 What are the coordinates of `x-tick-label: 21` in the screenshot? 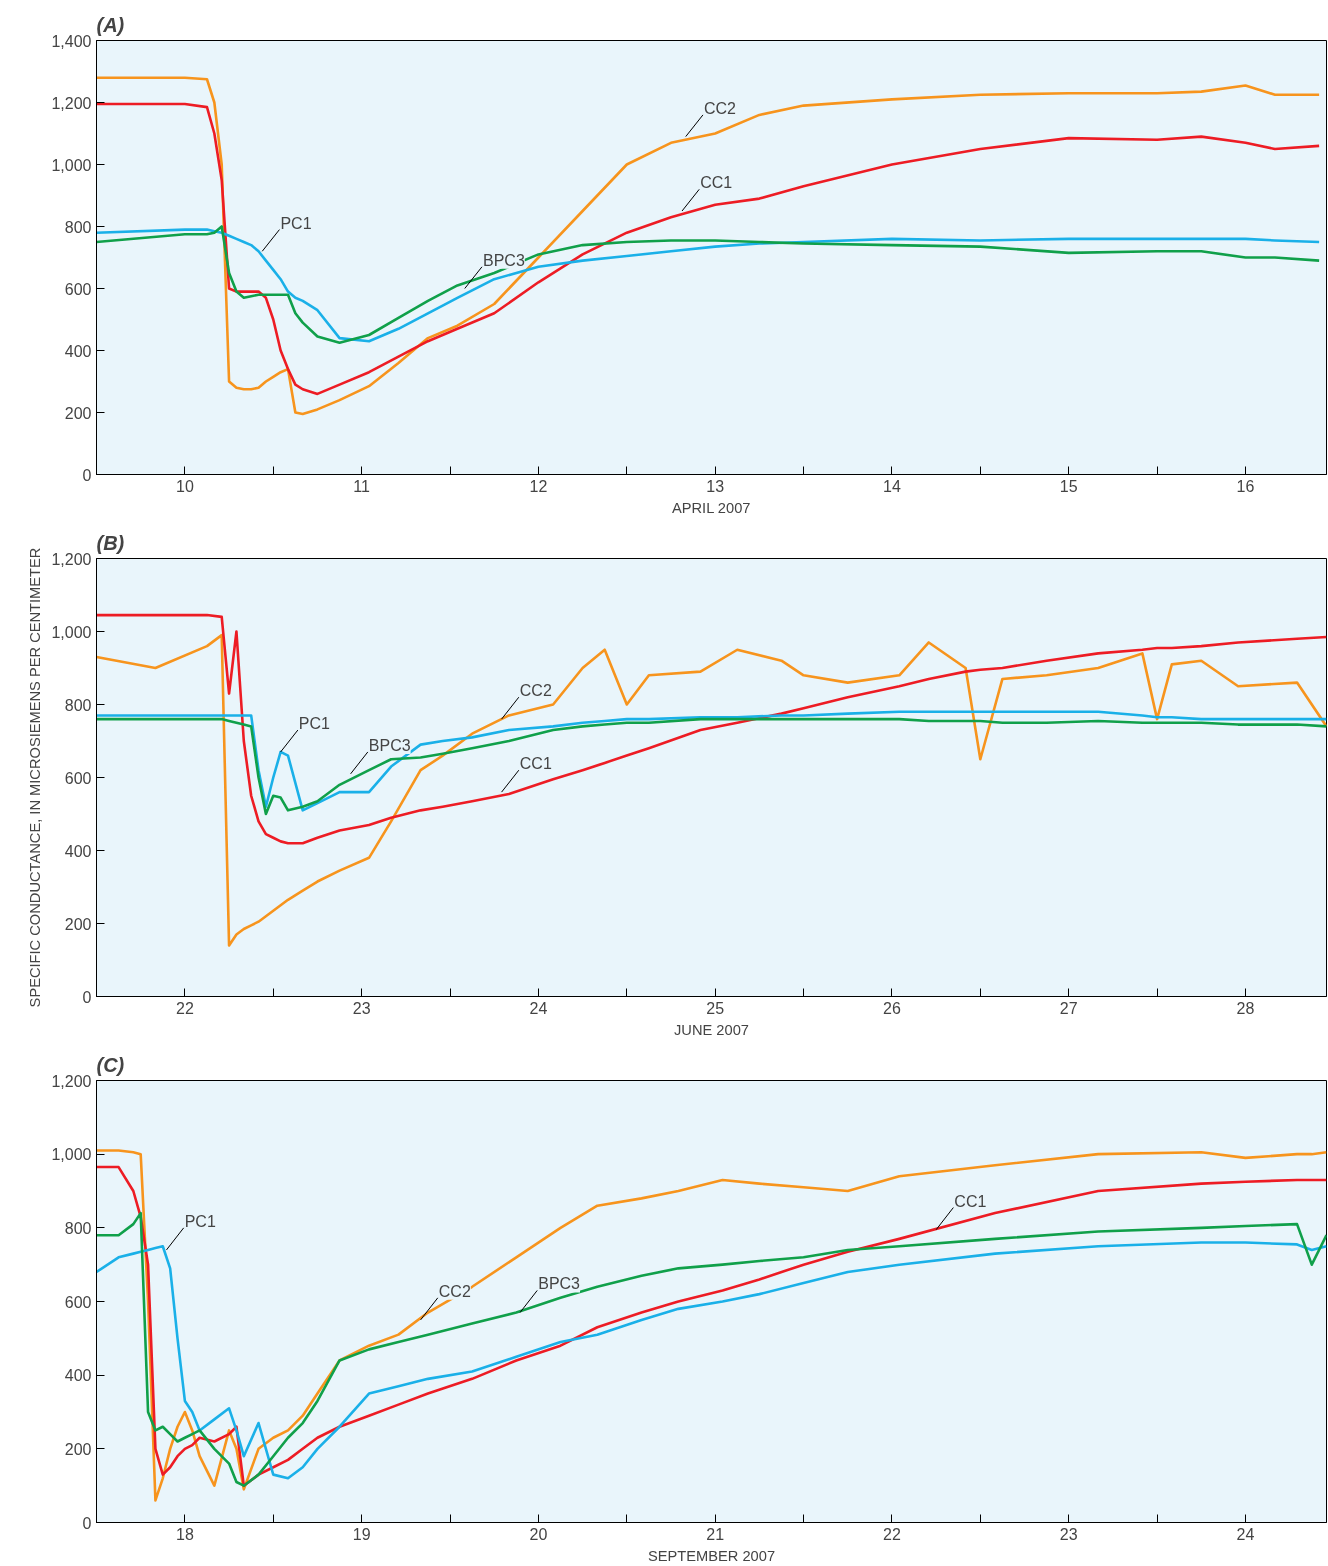 It's located at (715, 1534).